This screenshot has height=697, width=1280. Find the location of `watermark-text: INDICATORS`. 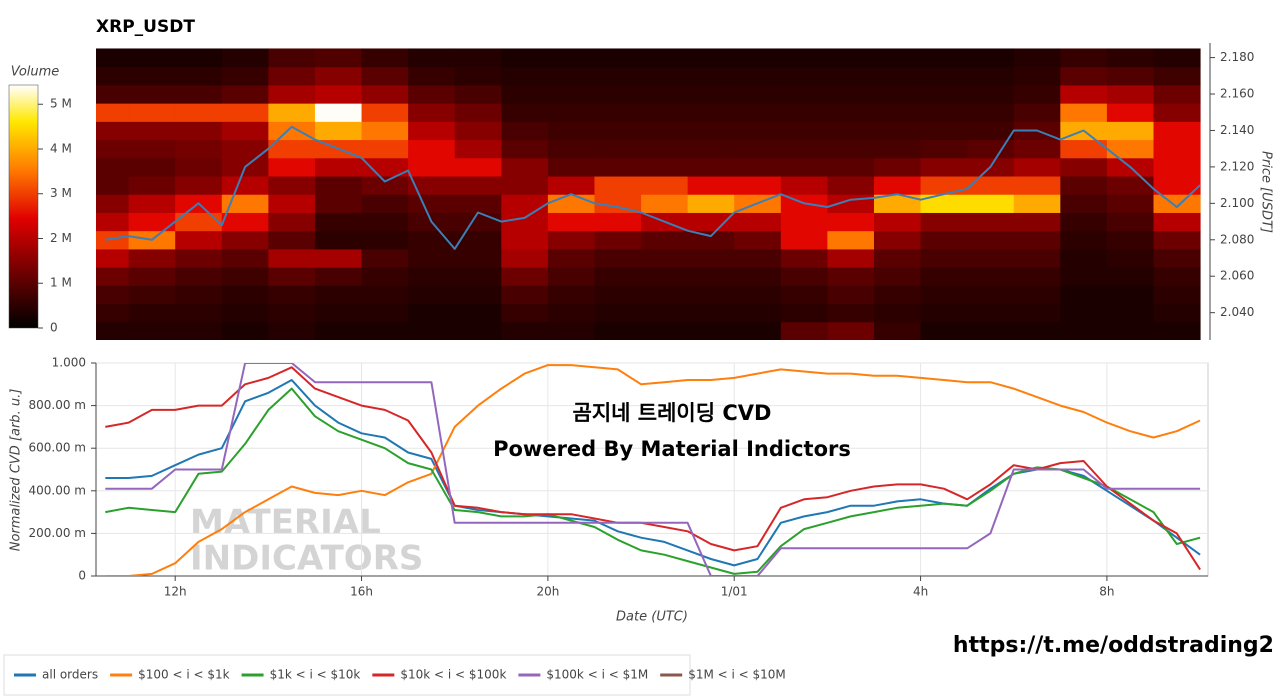

watermark-text: INDICATORS is located at coordinates (306, 559).